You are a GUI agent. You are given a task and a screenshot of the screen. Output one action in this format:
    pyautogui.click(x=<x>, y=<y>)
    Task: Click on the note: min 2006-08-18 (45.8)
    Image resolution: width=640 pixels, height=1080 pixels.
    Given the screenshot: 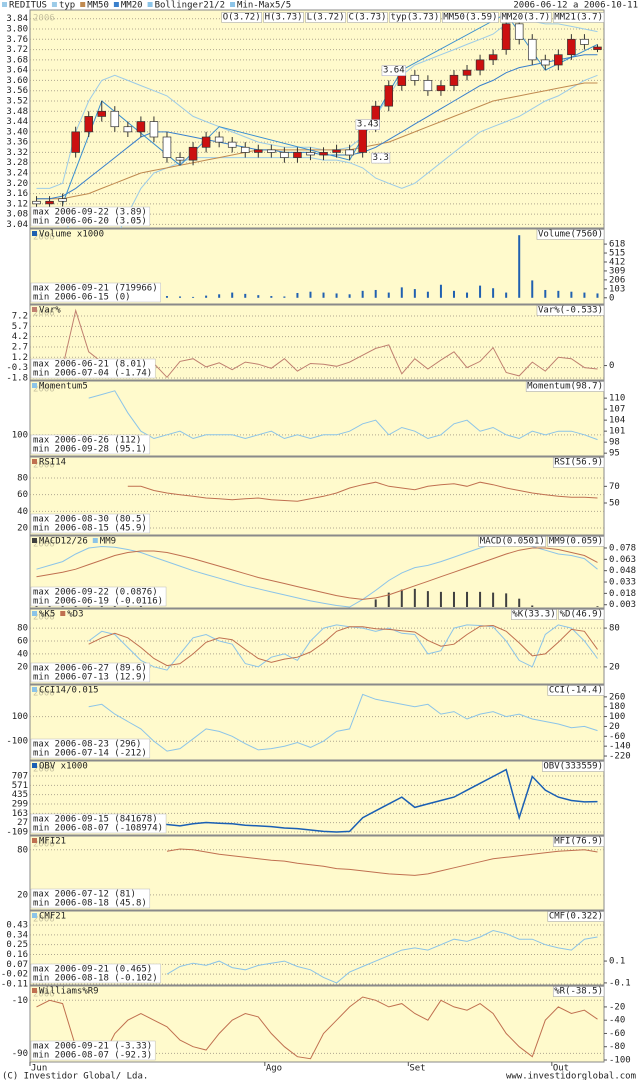 What is the action you would take?
    pyautogui.click(x=90, y=904)
    